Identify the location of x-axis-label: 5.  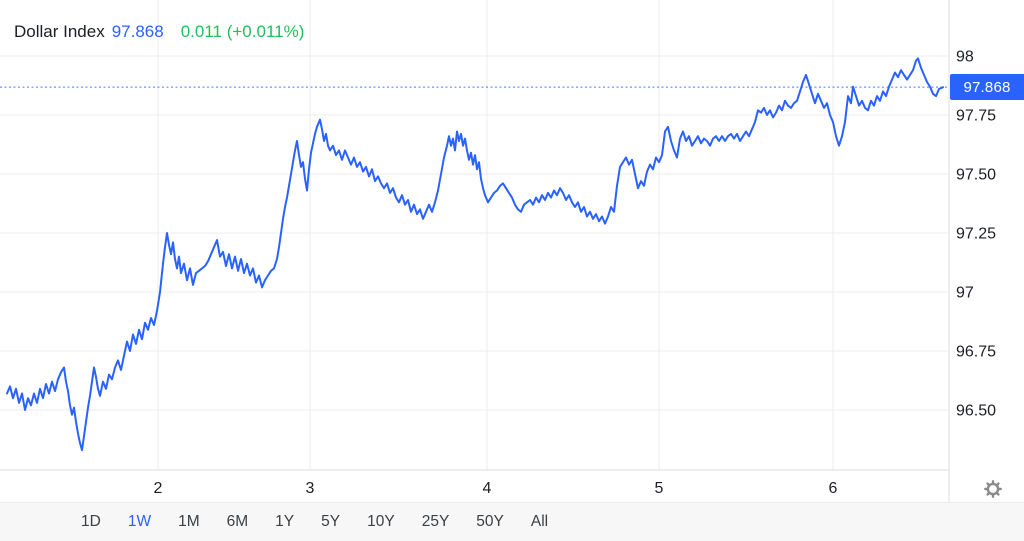
(659, 488).